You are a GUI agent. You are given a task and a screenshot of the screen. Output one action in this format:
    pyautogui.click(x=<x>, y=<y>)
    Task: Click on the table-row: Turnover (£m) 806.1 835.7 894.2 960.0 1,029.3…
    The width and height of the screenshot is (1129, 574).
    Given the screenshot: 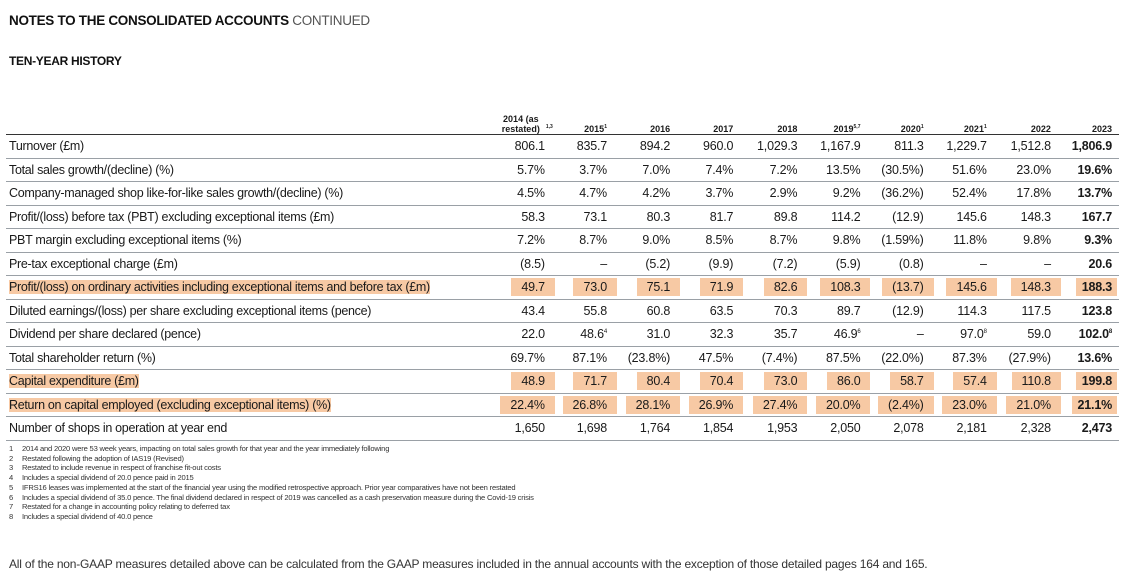 What is the action you would take?
    pyautogui.click(x=562, y=146)
    